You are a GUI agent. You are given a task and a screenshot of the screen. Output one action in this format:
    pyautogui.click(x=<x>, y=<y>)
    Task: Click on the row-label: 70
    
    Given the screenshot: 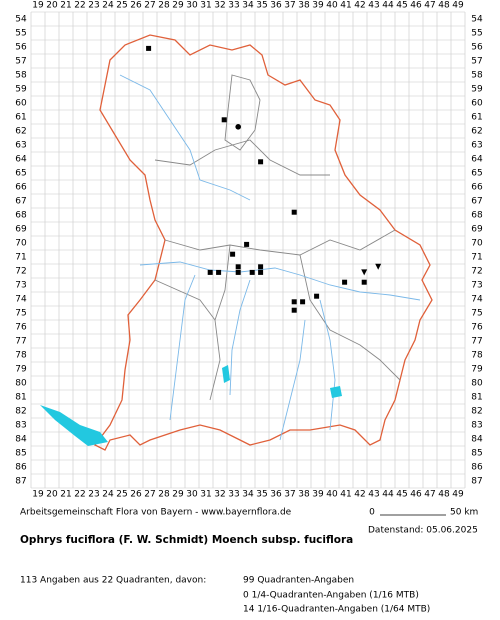 What is the action you would take?
    pyautogui.click(x=477, y=244)
    